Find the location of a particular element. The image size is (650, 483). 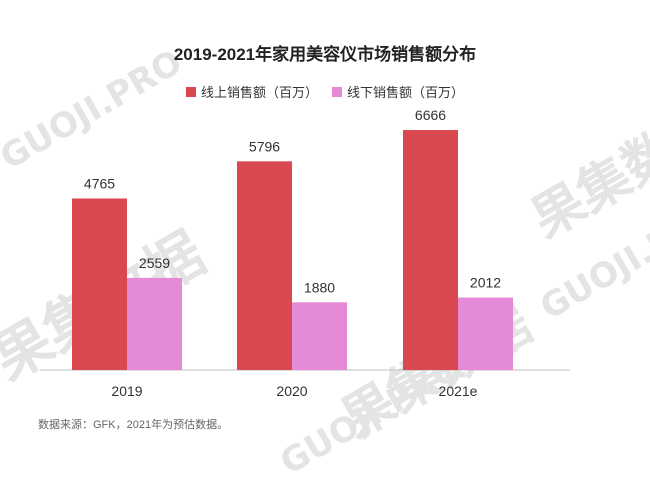

legend-item-online: 线上销售额（百万） is located at coordinates (251, 91).